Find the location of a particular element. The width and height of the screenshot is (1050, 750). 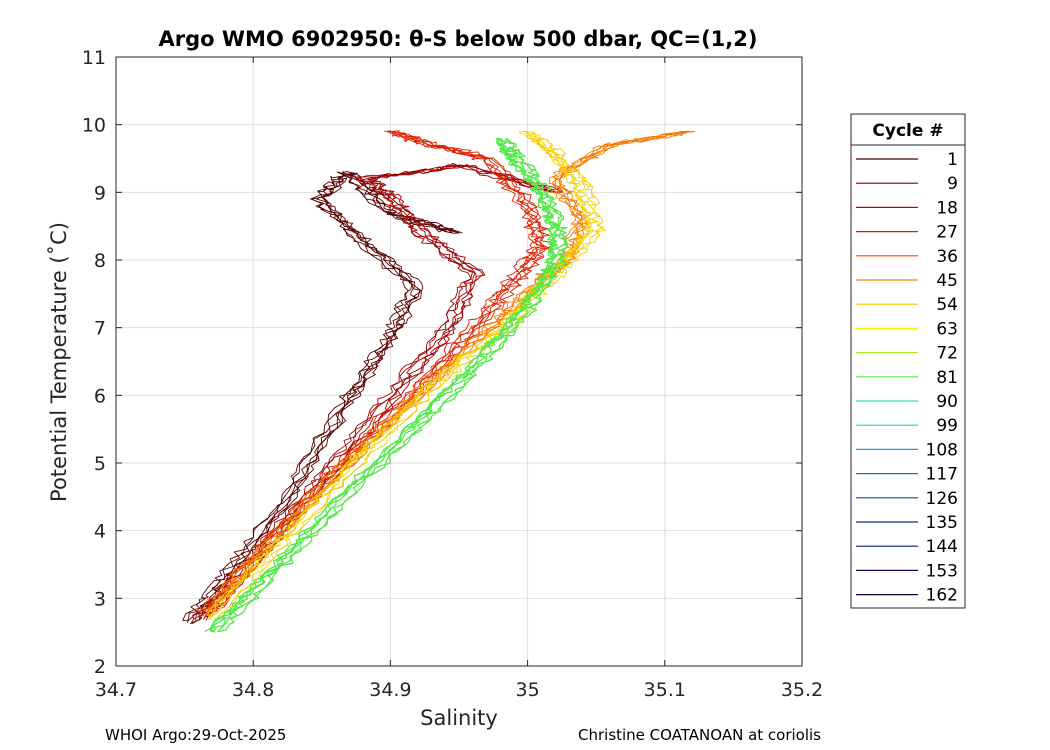

legend-label: 27 is located at coordinates (947, 233).